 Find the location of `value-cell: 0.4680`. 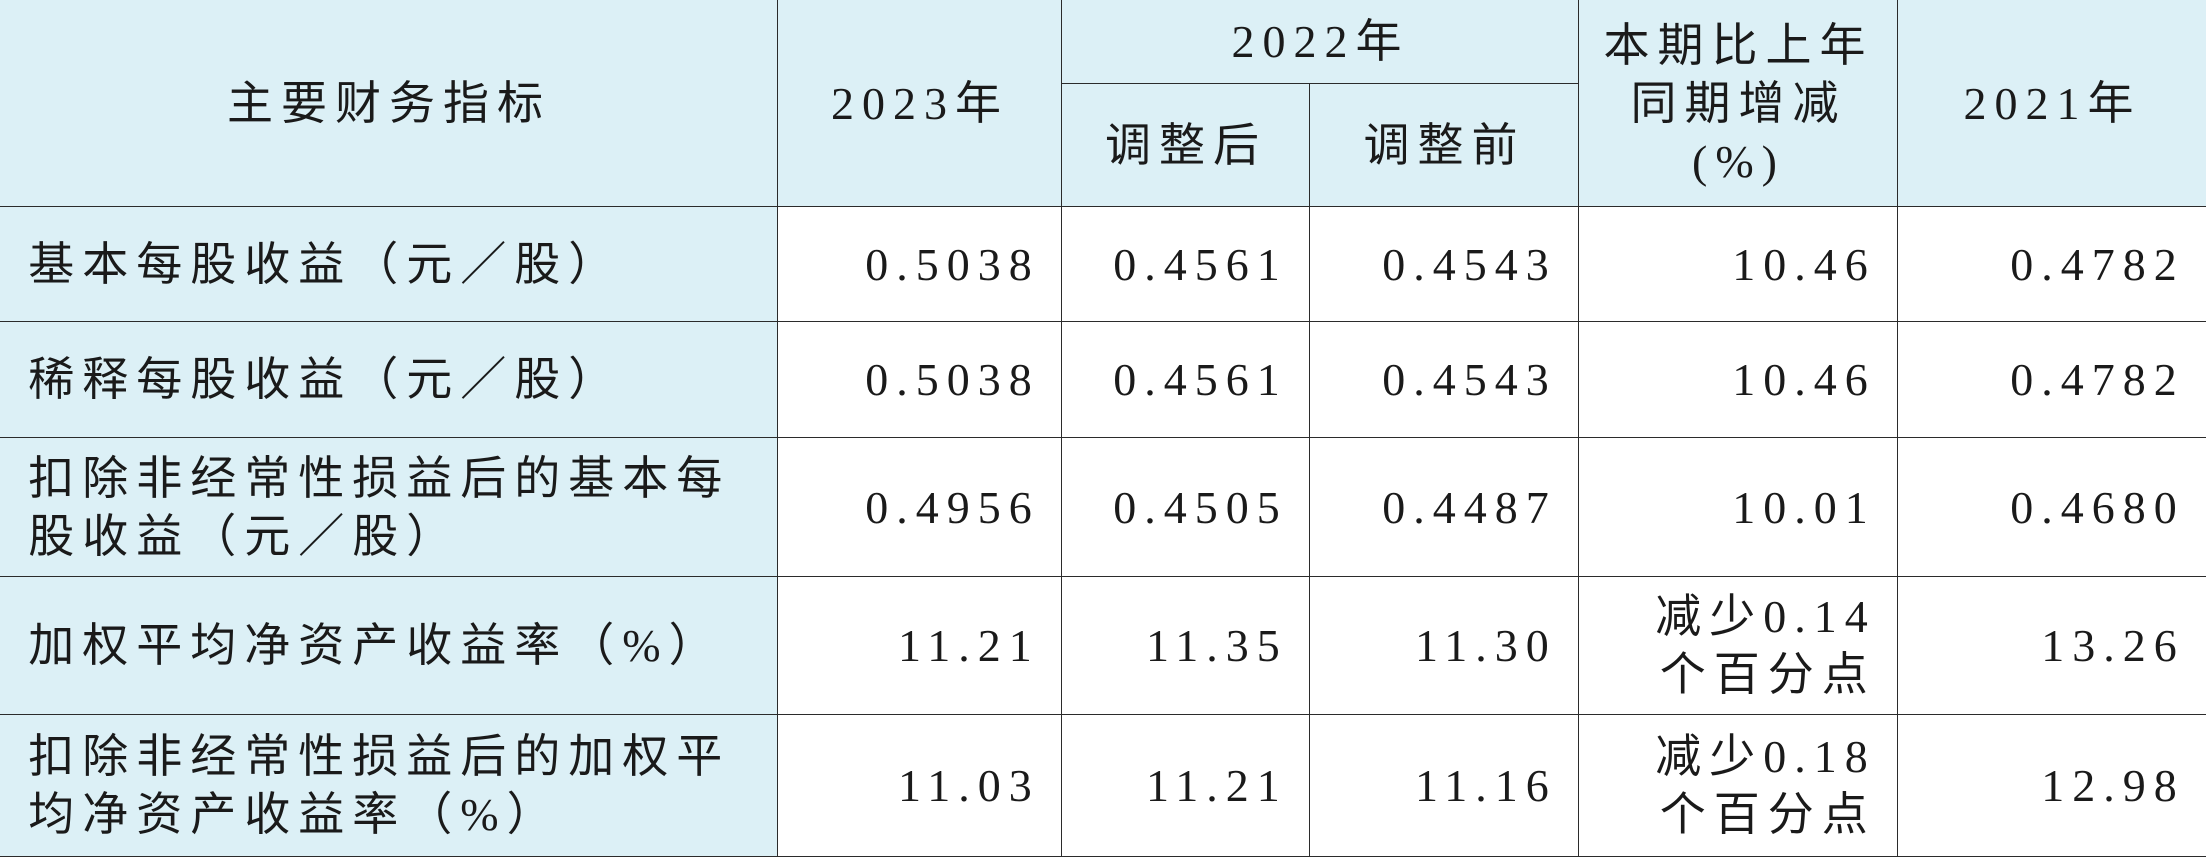

value-cell: 0.4680 is located at coordinates (2051, 507).